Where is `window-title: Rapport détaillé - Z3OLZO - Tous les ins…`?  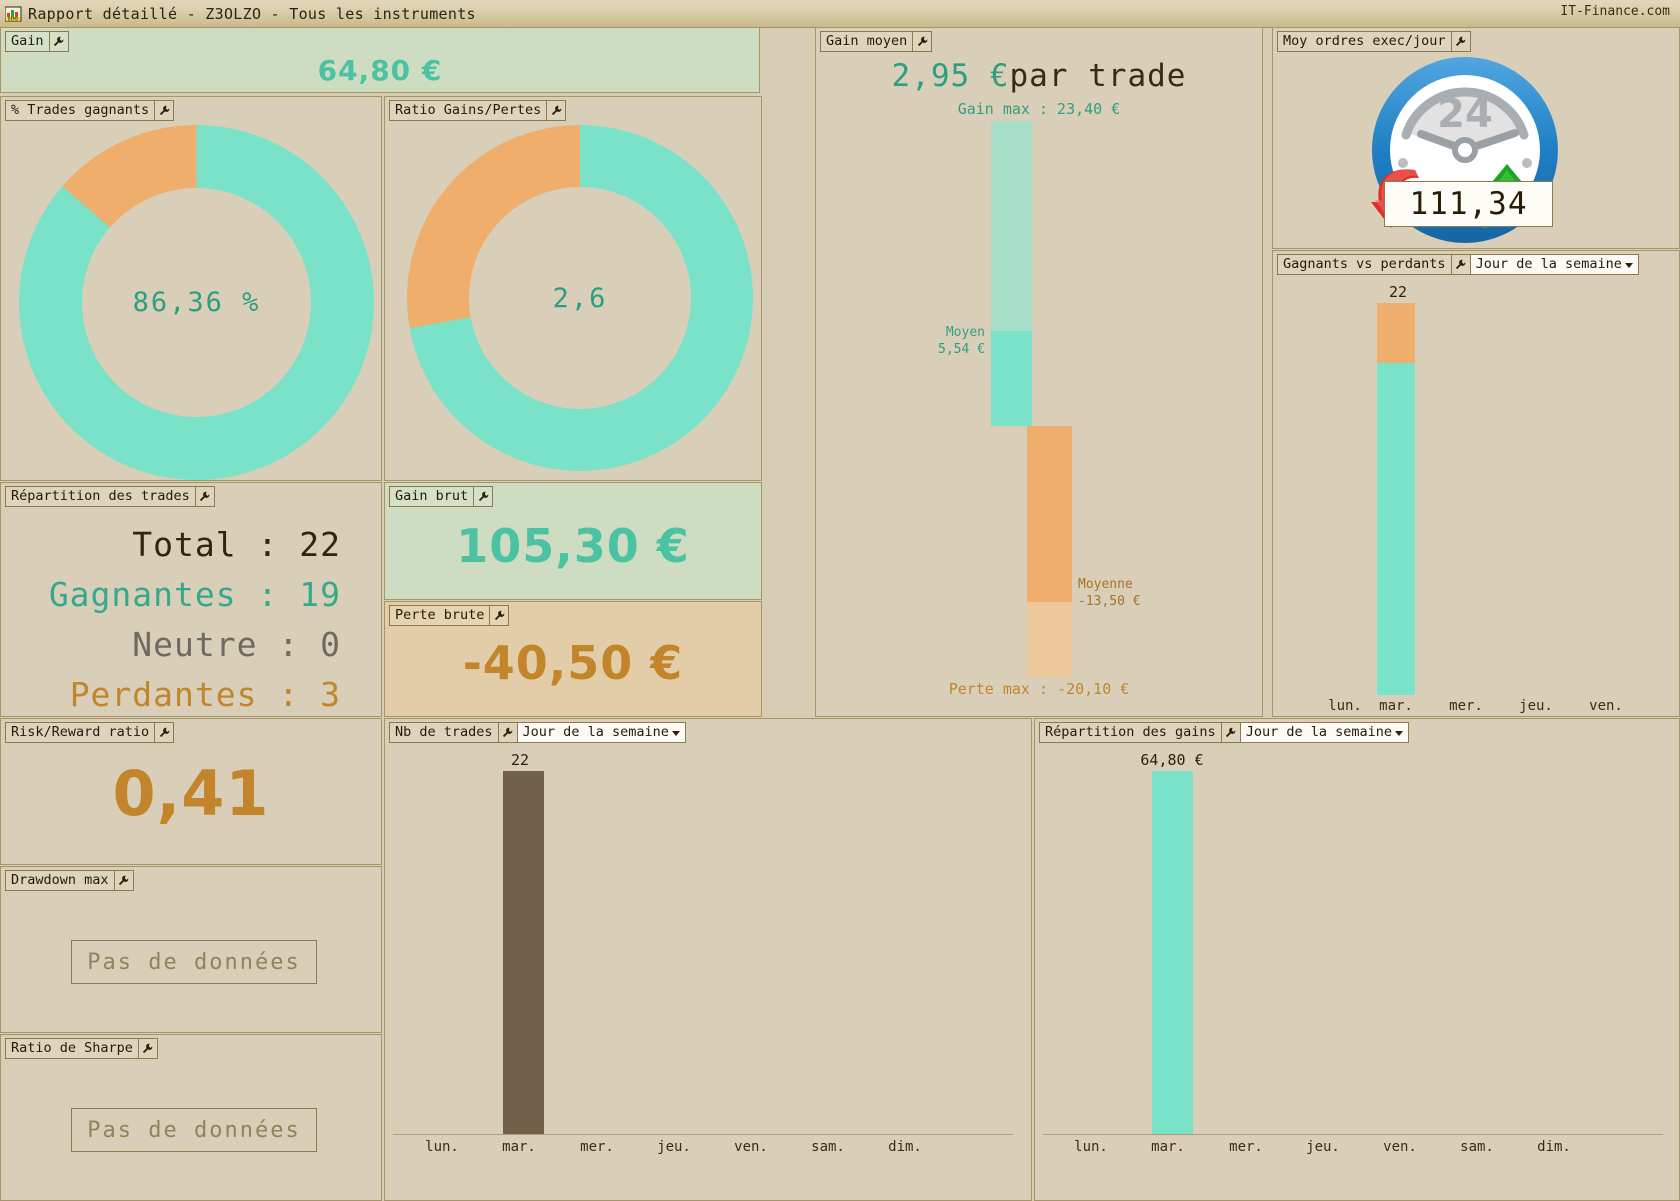
window-title: Rapport détaillé - Z3OLZO - Tous les ins… is located at coordinates (252, 13).